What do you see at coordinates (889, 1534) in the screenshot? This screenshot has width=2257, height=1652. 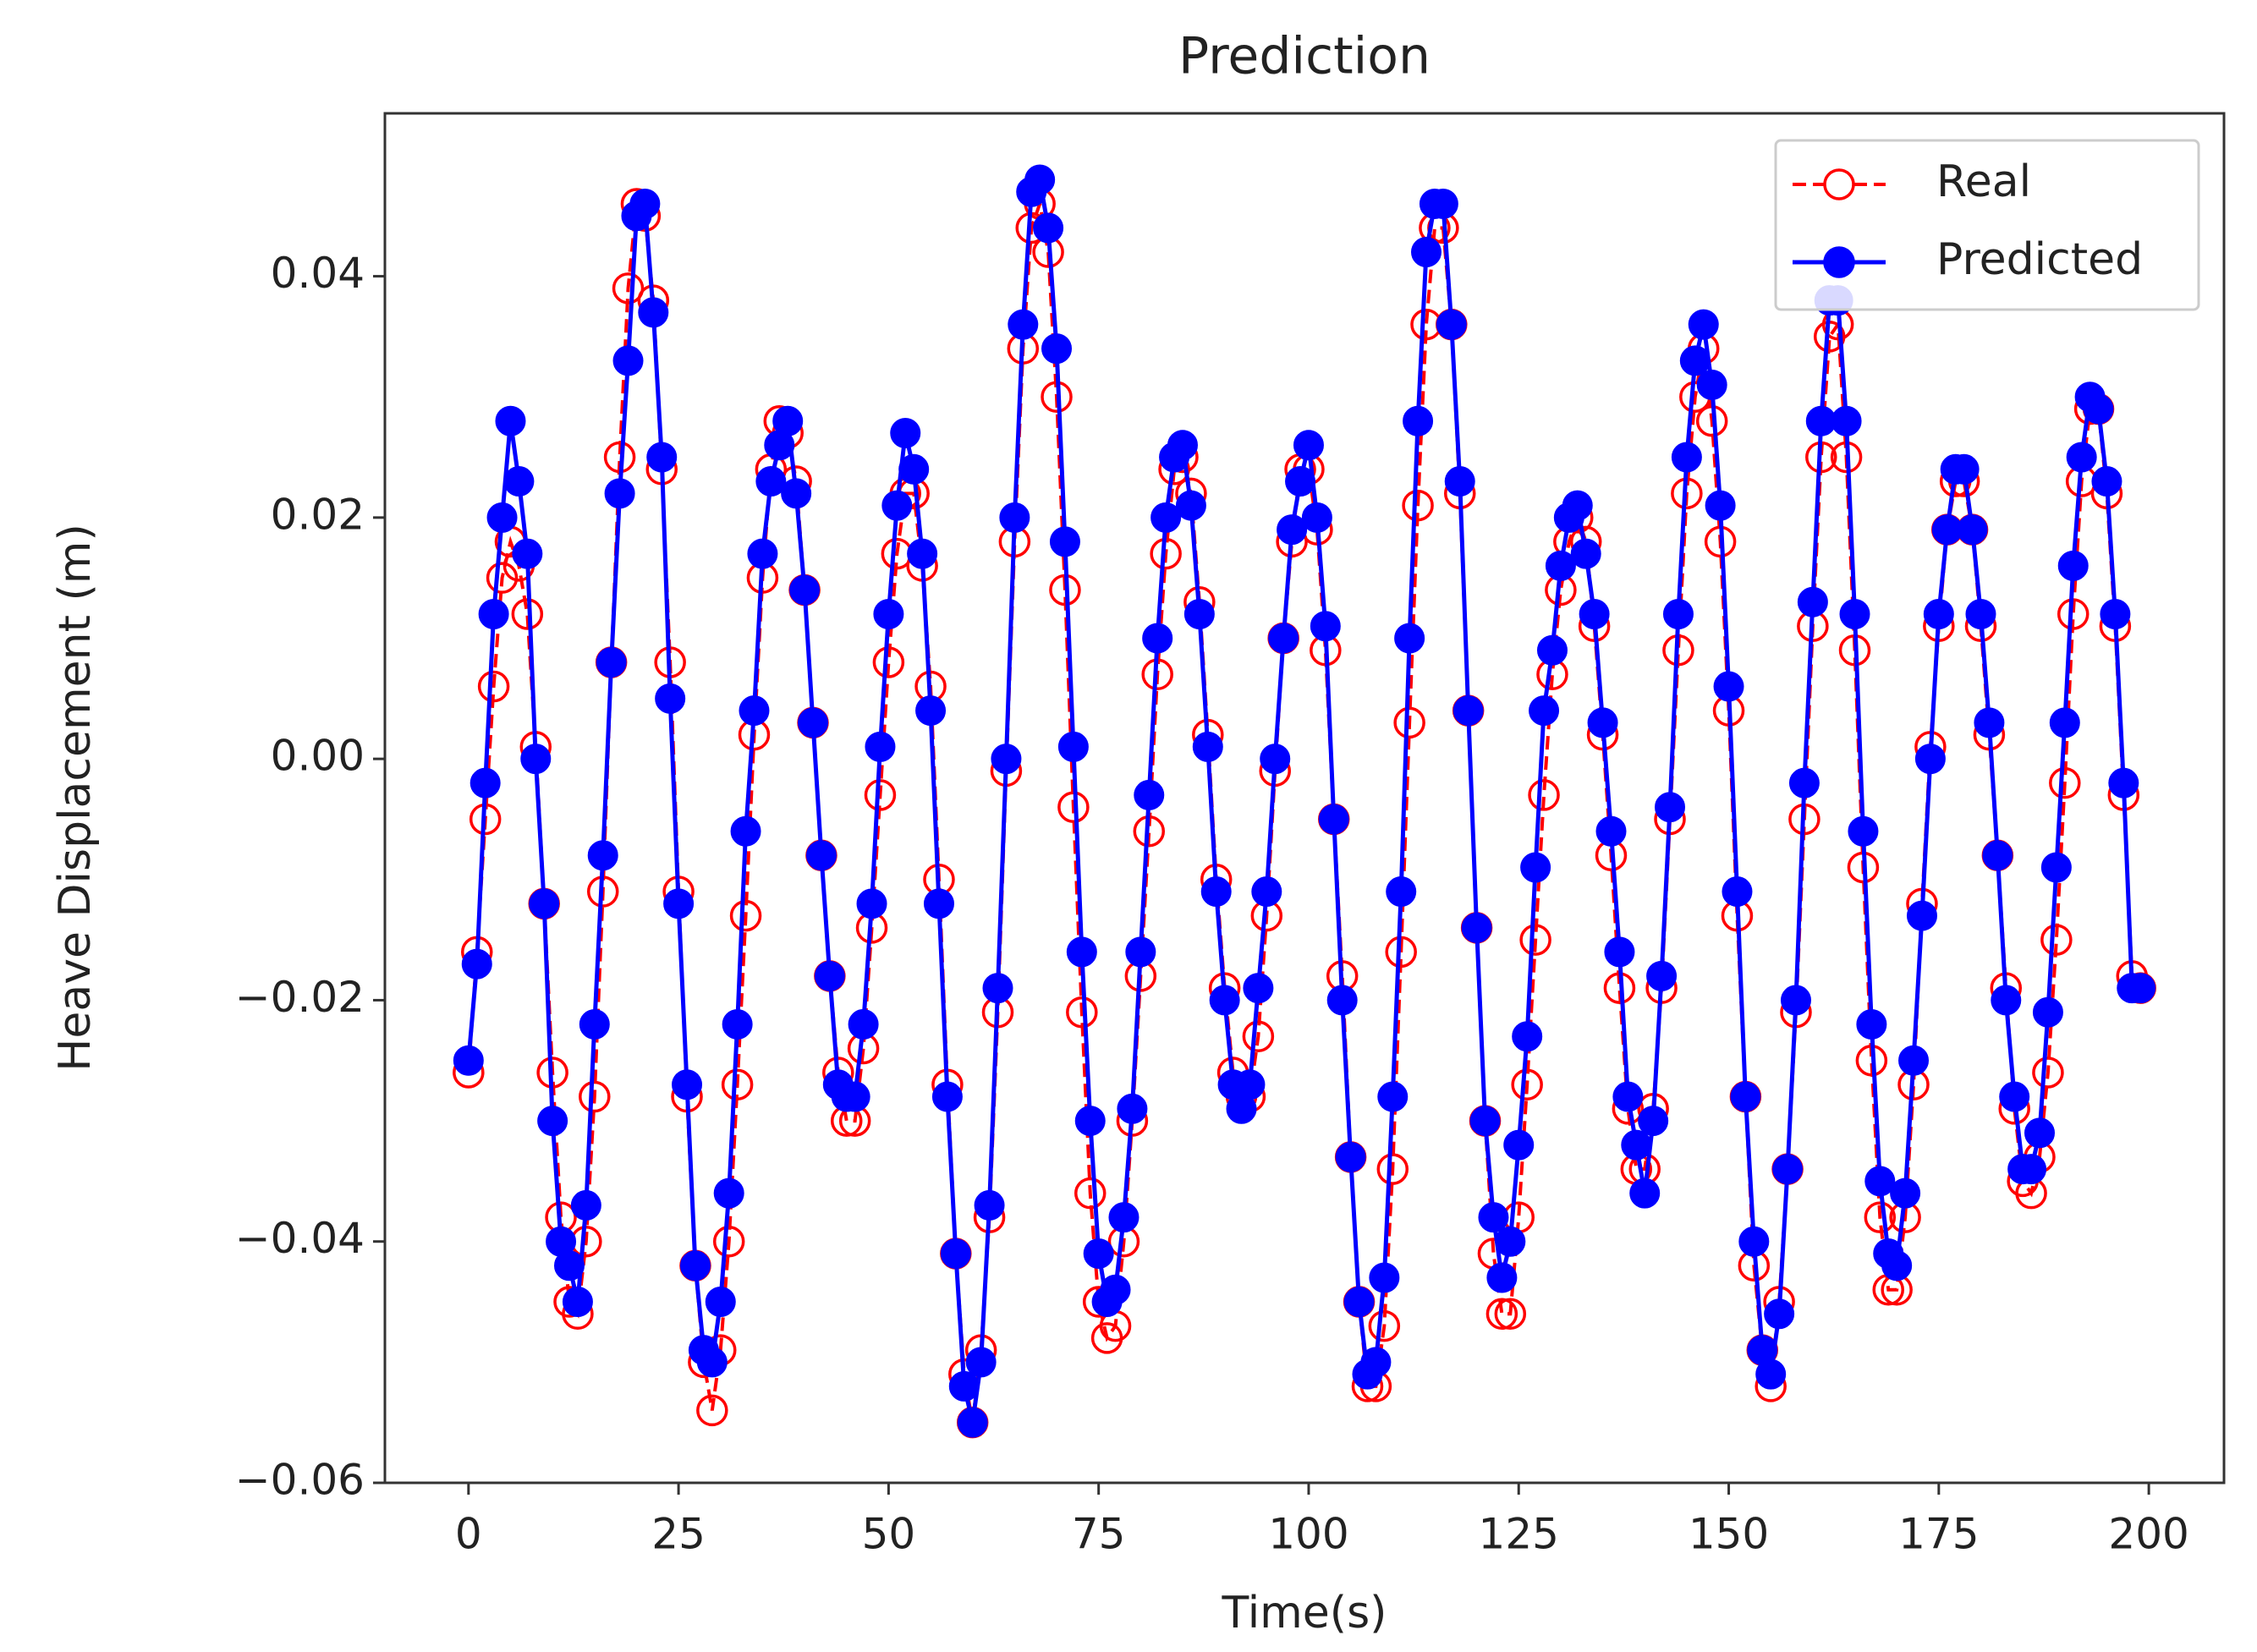 I see `x-tick-label: 50` at bounding box center [889, 1534].